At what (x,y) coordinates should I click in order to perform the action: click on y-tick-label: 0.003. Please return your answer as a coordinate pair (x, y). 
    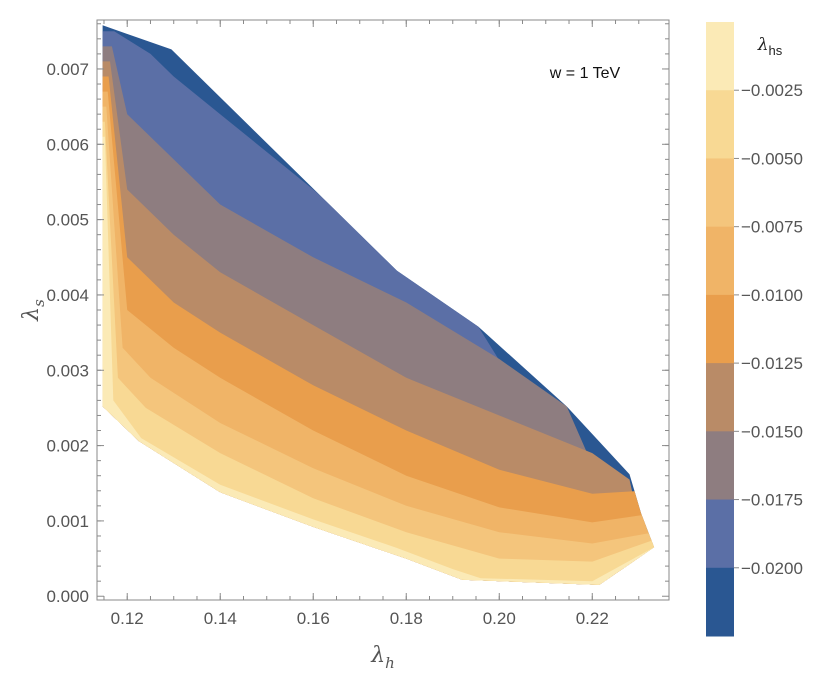
    Looking at the image, I should click on (67, 370).